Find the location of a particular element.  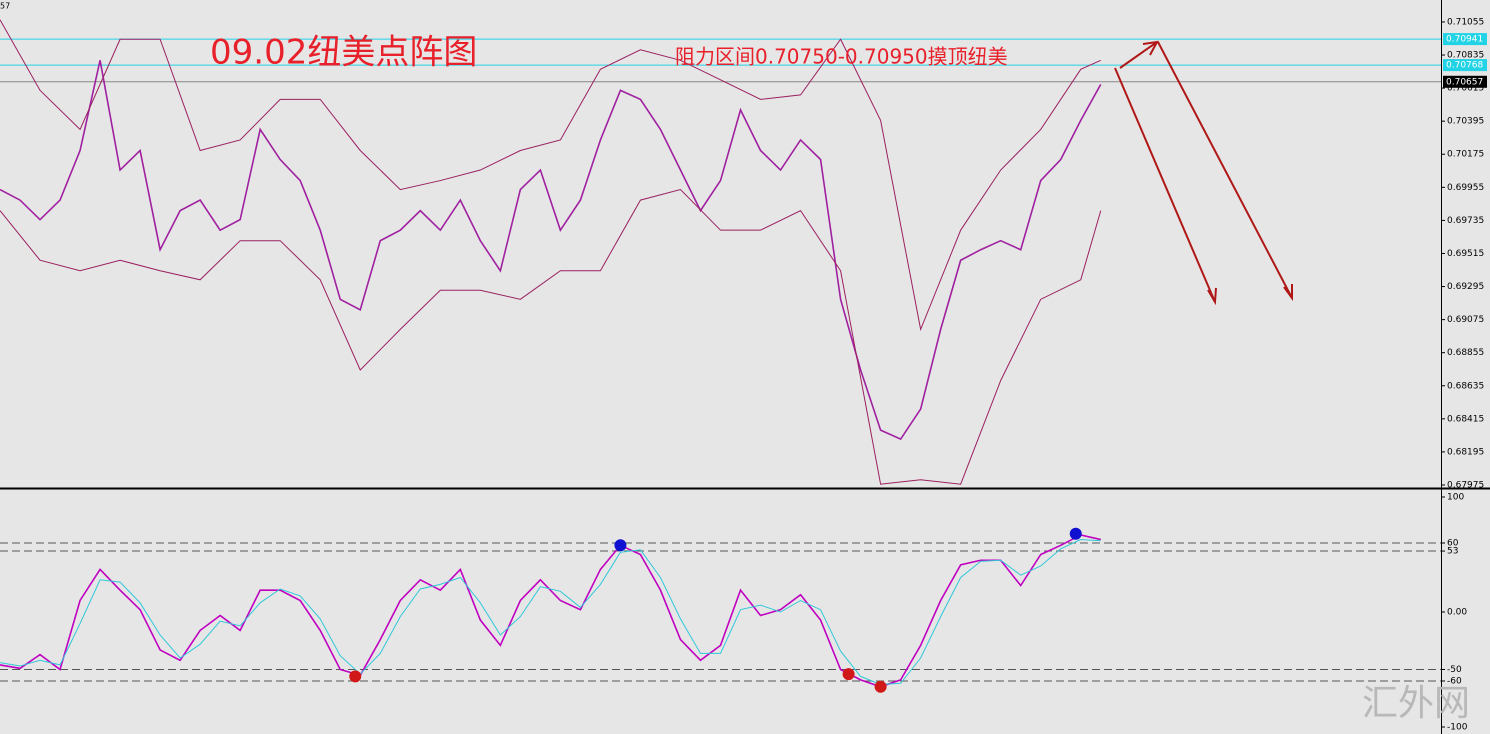

y-tick-label: 0.68635 is located at coordinates (1465, 386).